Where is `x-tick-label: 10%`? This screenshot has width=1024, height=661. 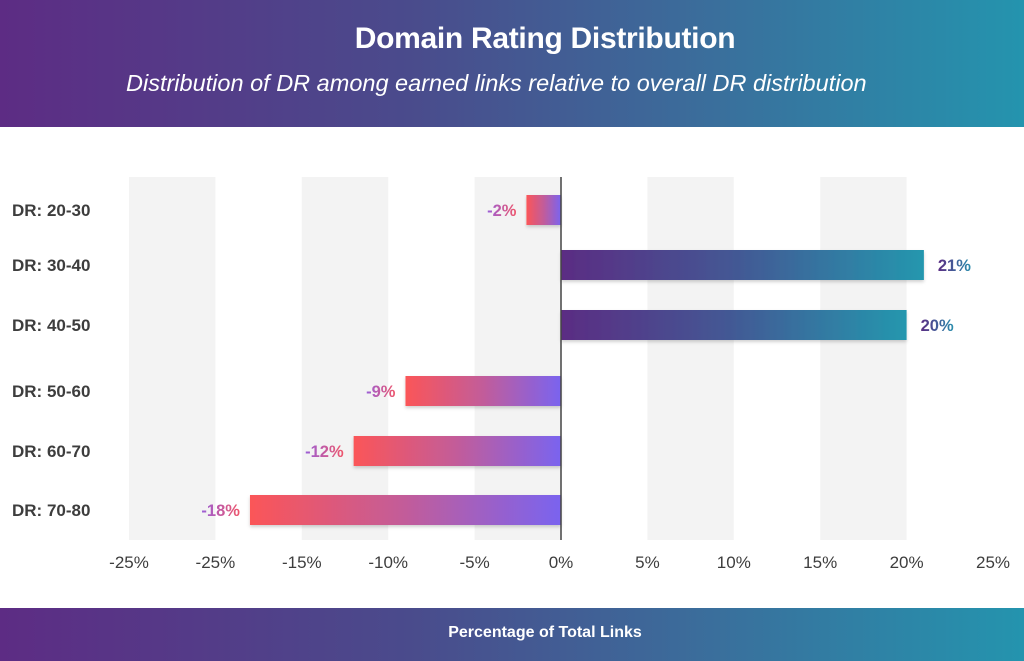 x-tick-label: 10% is located at coordinates (734, 562).